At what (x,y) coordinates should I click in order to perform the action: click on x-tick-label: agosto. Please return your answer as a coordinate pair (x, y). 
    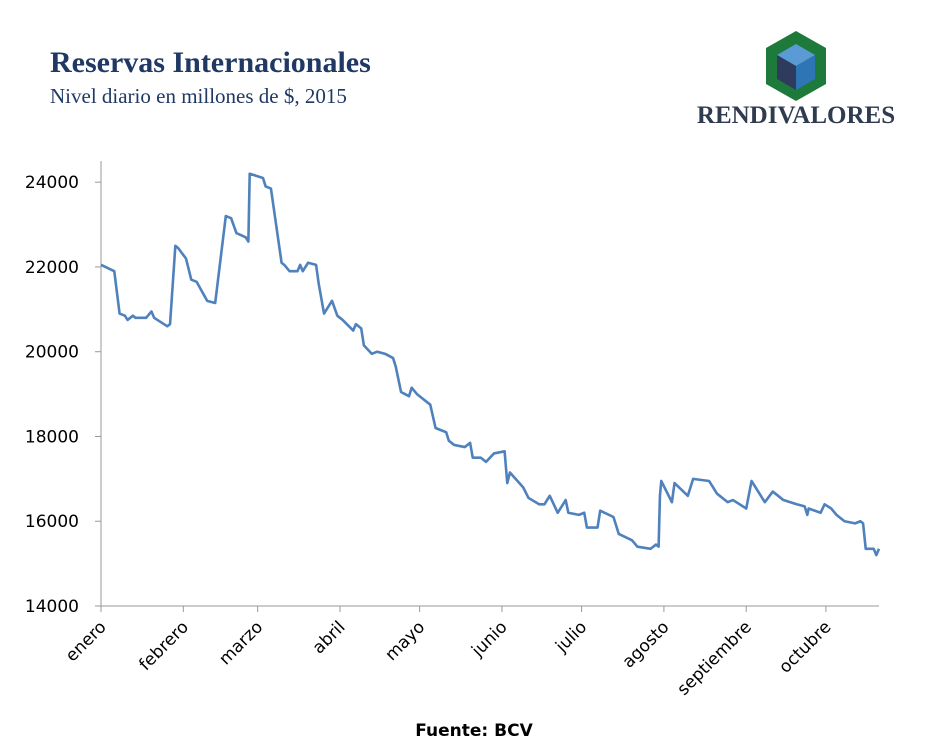
    Looking at the image, I should click on (646, 644).